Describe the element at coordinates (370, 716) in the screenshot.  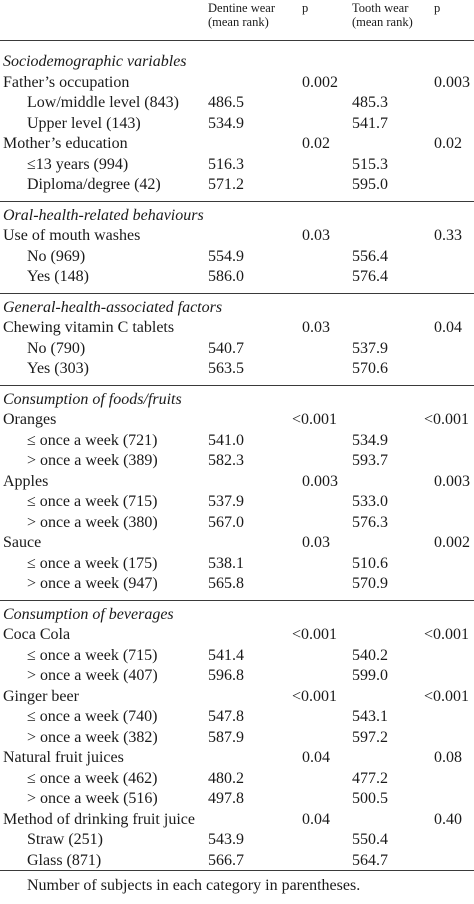
I see `tooth-mean-rank: 543.1` at that location.